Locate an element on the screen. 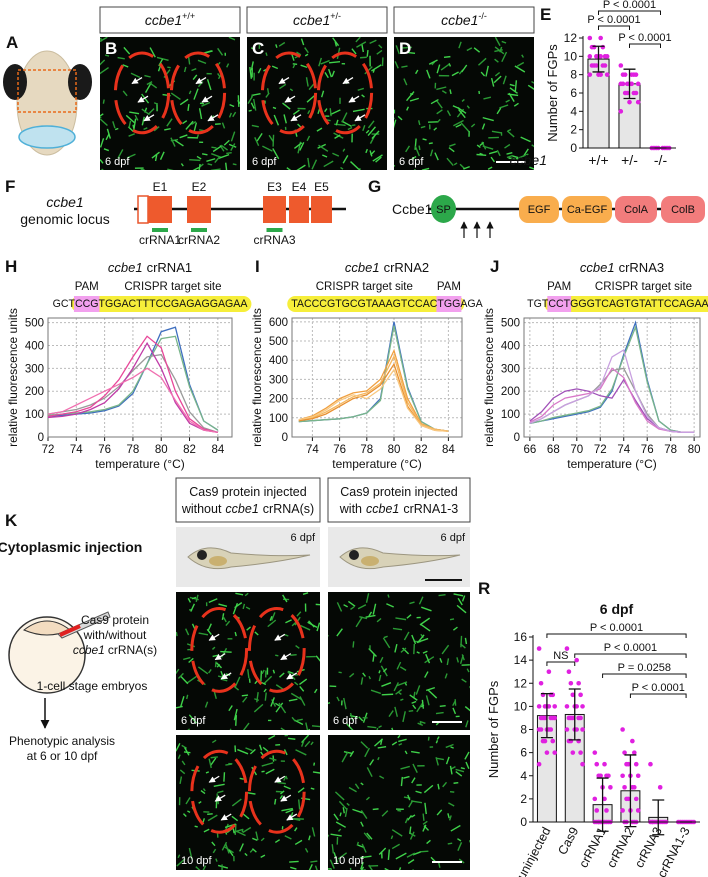 This screenshot has height=877, width=708. exon-label: E4 is located at coordinates (299, 187).